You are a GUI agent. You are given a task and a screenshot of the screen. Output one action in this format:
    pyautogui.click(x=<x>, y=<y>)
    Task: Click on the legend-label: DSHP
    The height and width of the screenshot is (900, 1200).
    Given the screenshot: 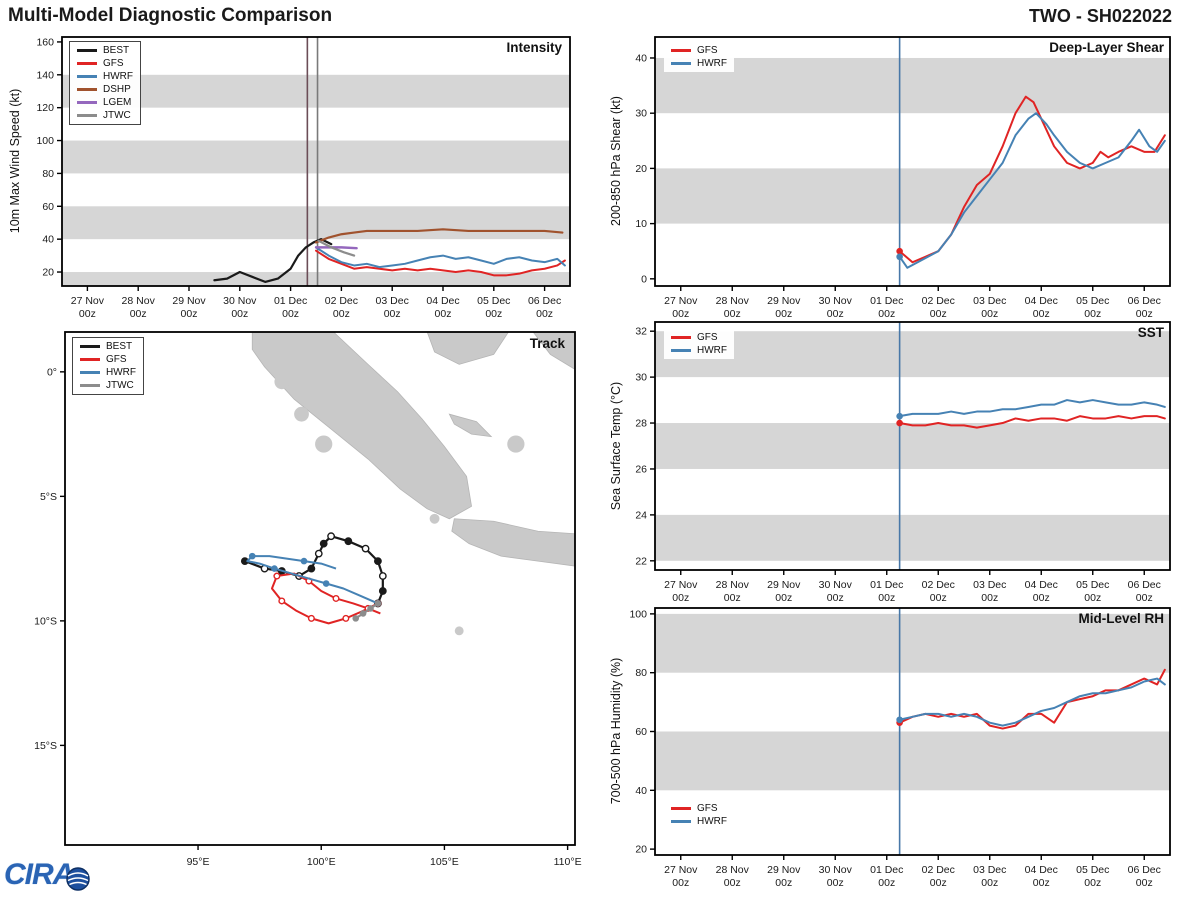 What is the action you would take?
    pyautogui.click(x=117, y=89)
    